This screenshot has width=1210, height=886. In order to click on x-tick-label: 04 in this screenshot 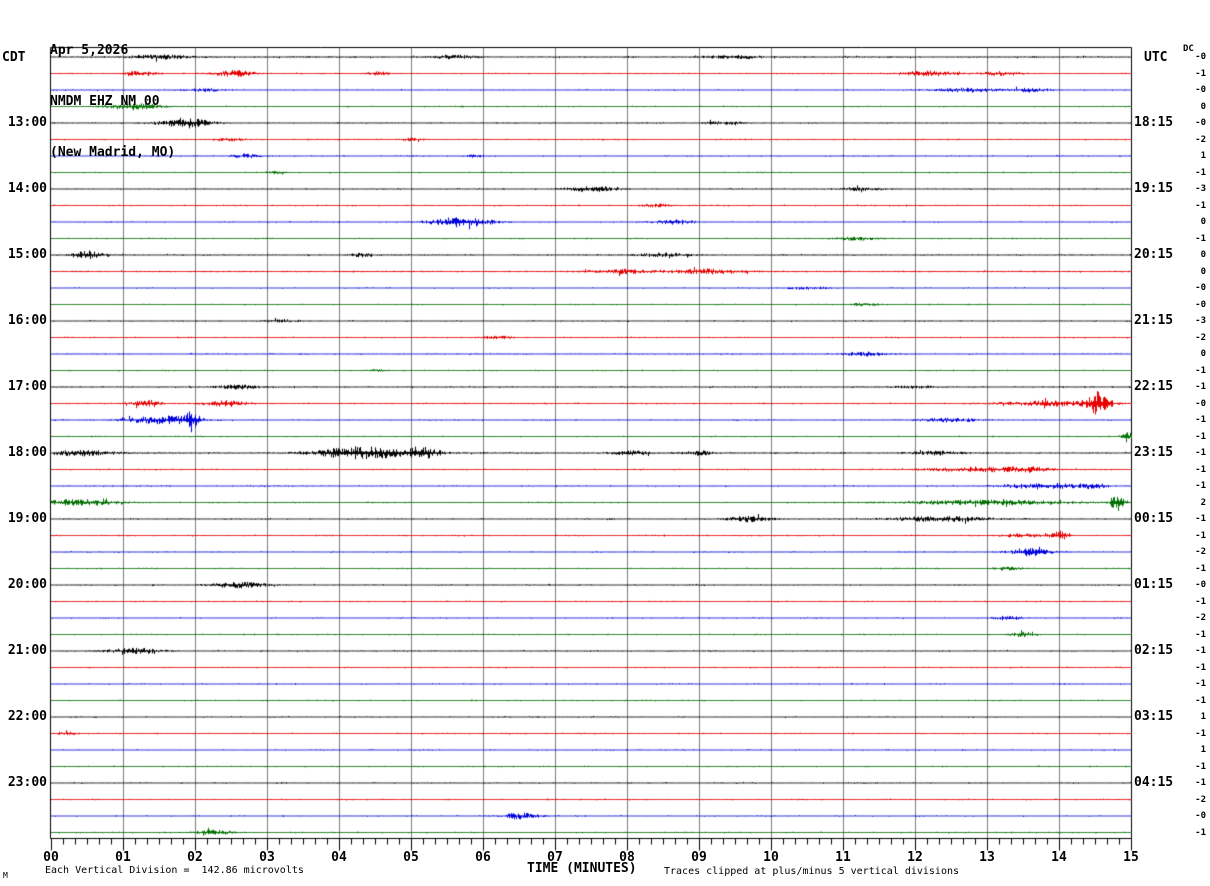, I will do `click(339, 857)`.